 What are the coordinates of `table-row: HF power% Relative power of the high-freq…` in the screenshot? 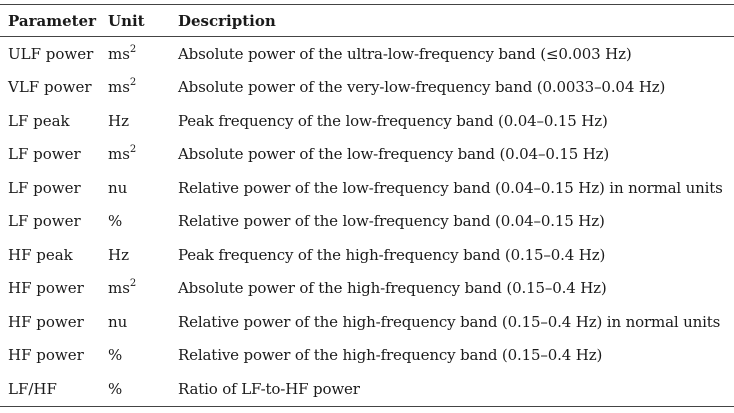 It's located at (367, 356).